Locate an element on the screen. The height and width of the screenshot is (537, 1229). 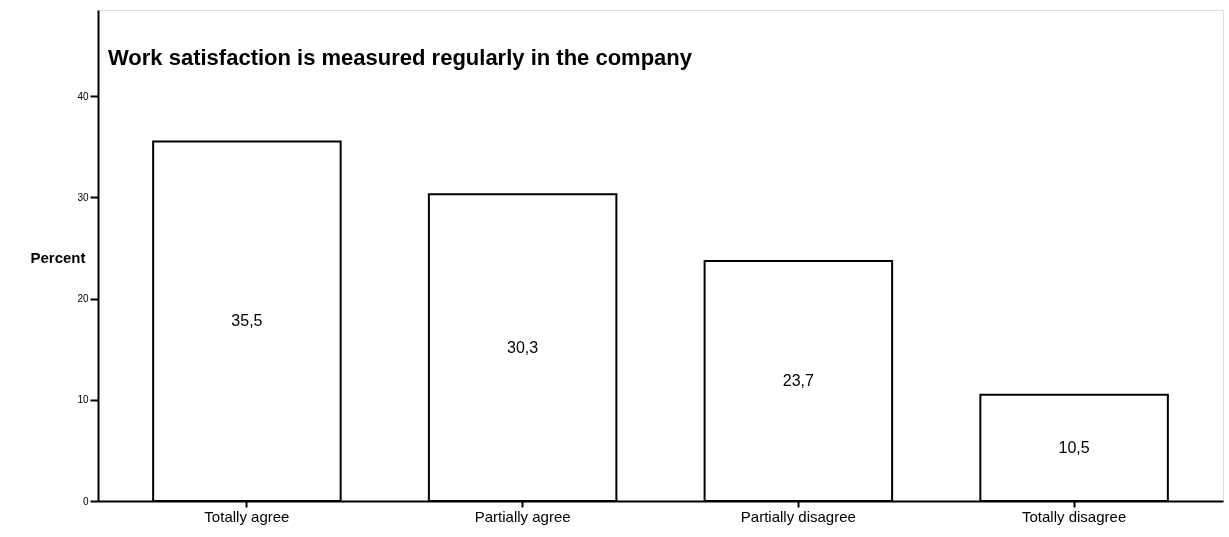
data-label: 35,5 is located at coordinates (247, 321).